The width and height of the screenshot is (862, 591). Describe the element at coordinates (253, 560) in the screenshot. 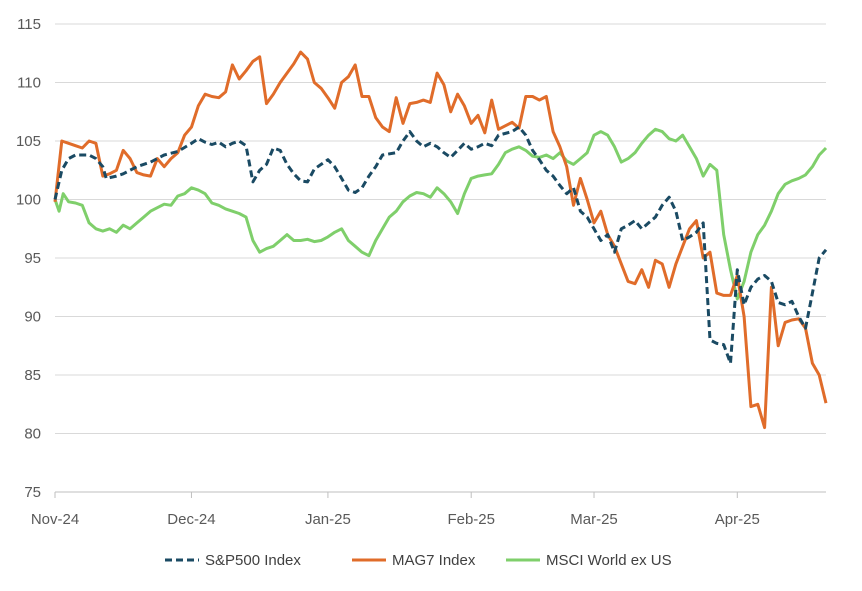

I see `legend-label: S&P500 Index` at that location.